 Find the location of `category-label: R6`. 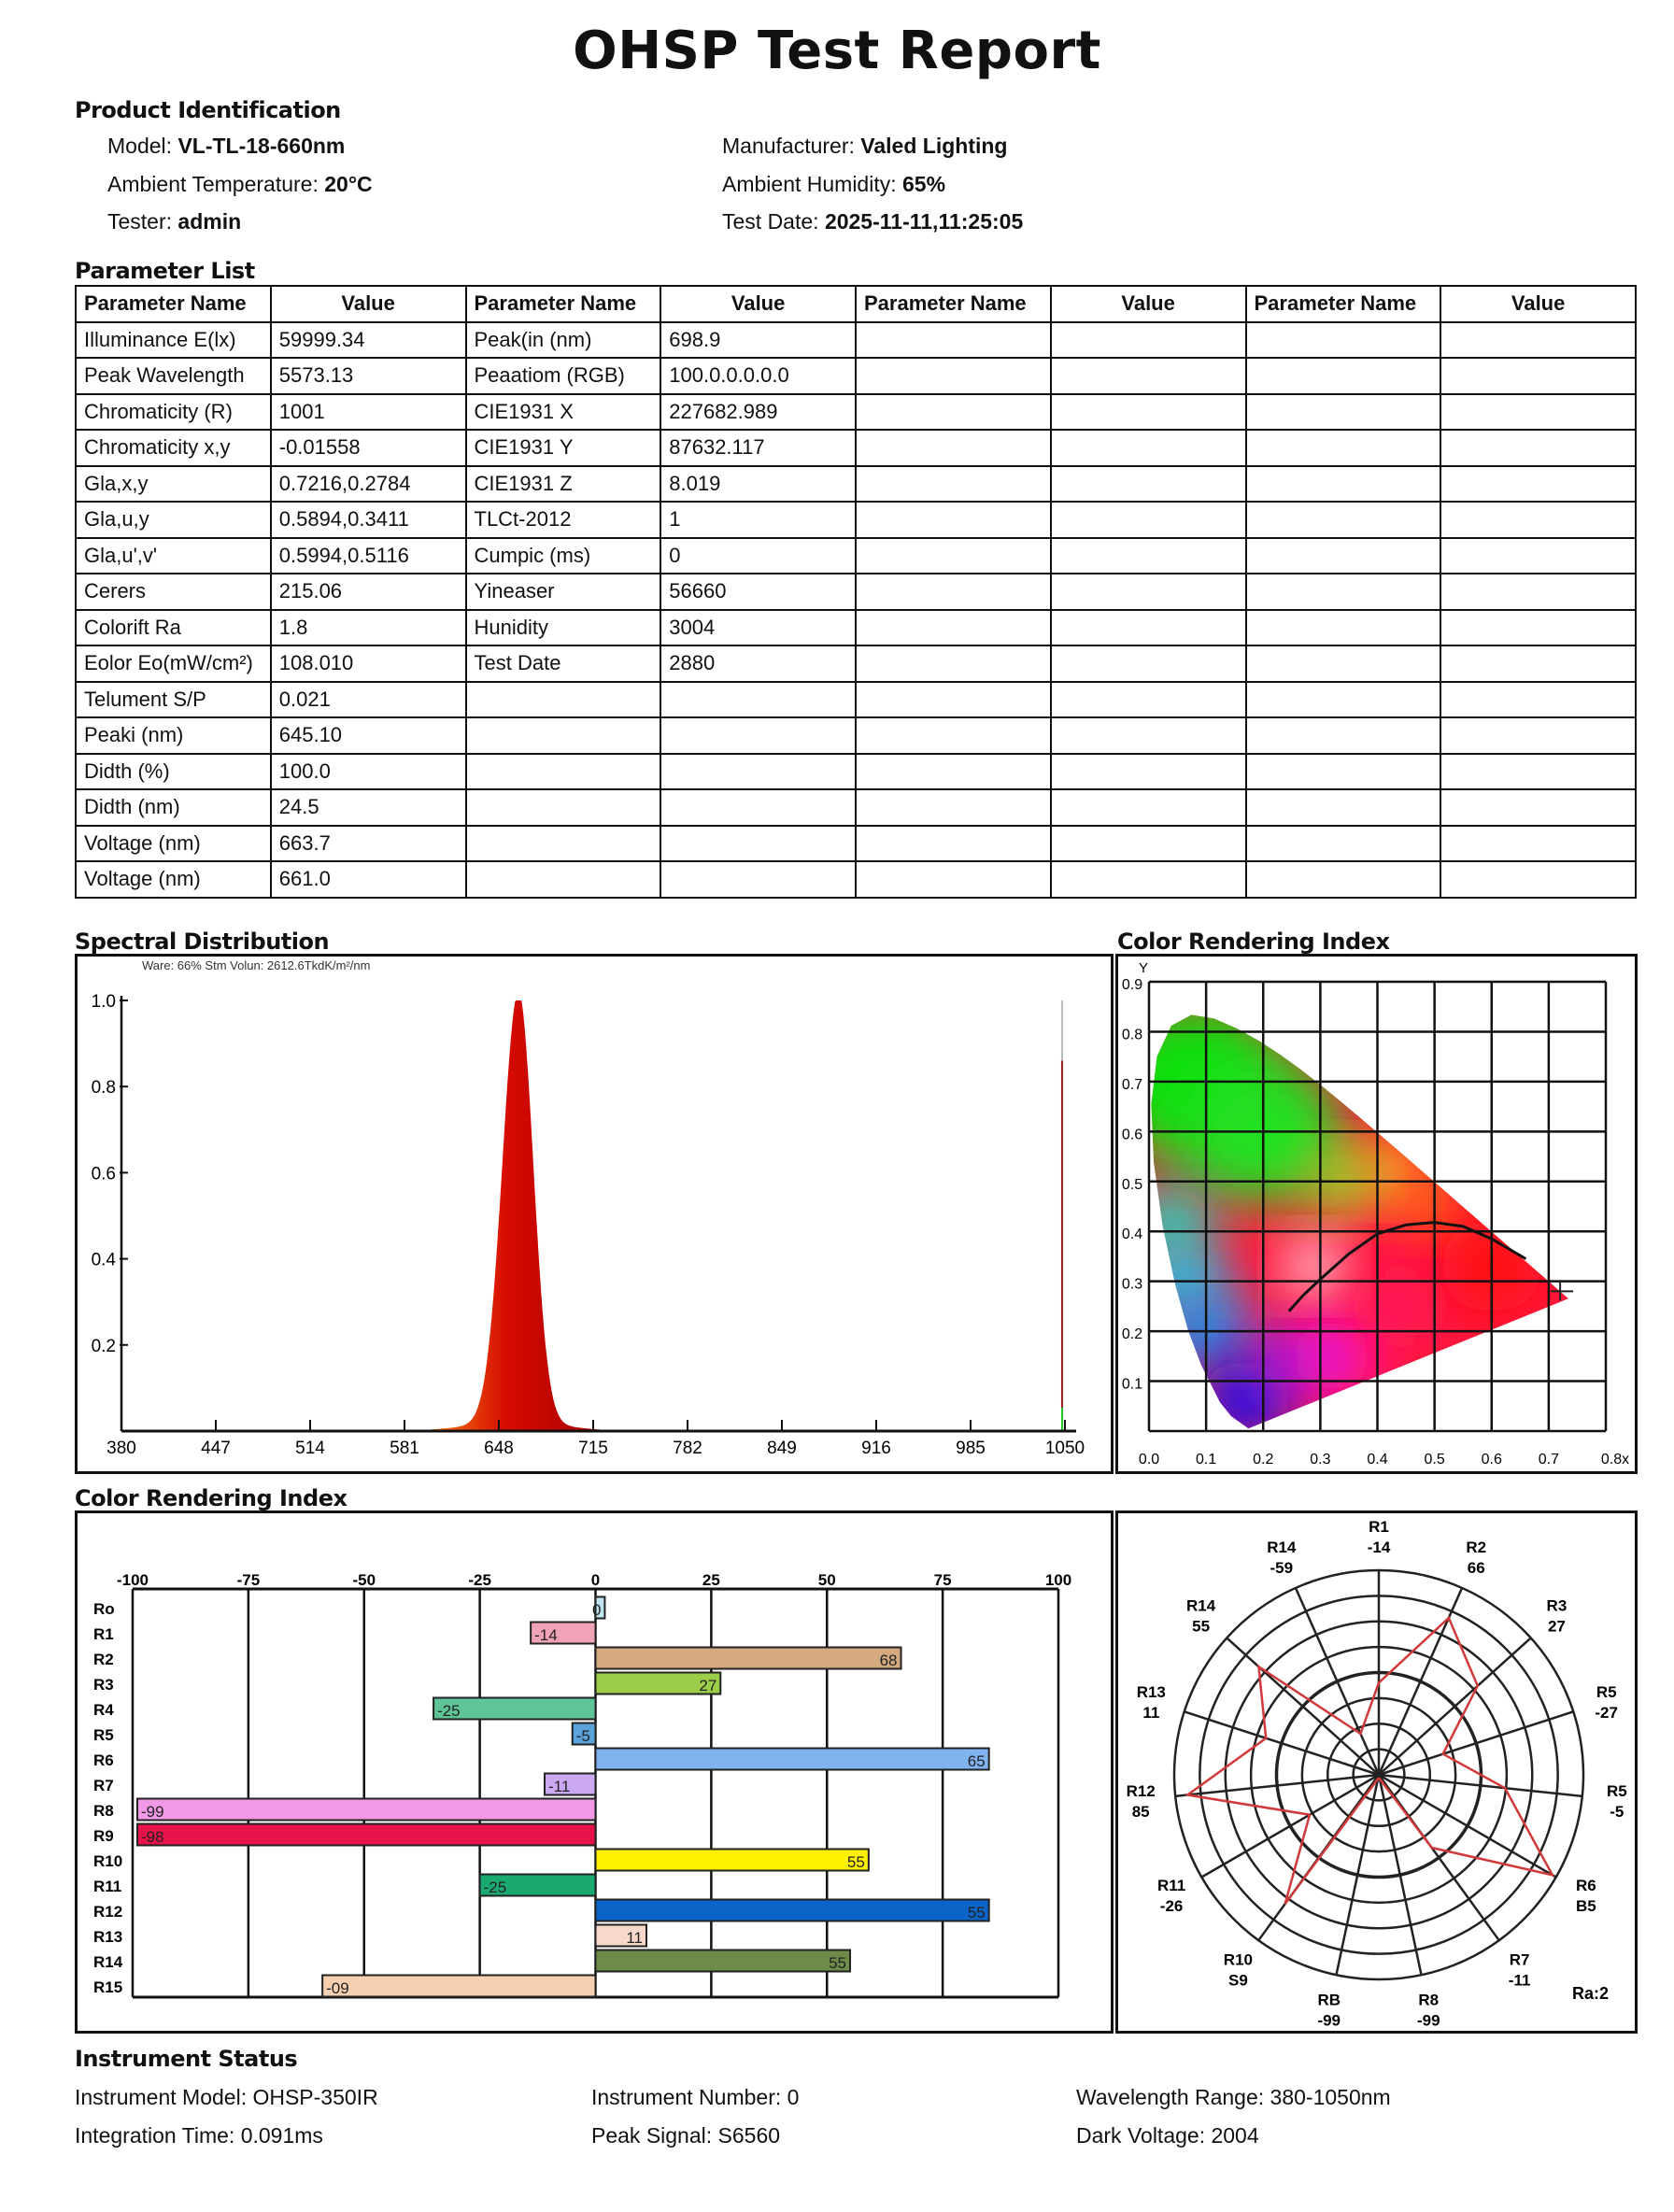

category-label: R6 is located at coordinates (103, 1760).